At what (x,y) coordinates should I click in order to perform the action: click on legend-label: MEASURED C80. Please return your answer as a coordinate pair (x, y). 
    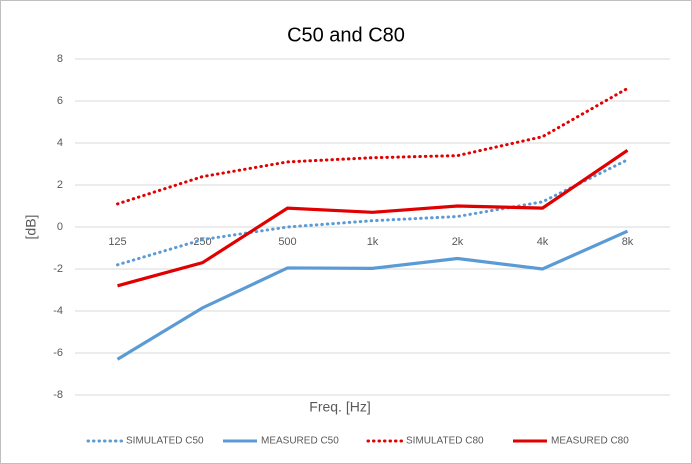
    Looking at the image, I should click on (590, 441).